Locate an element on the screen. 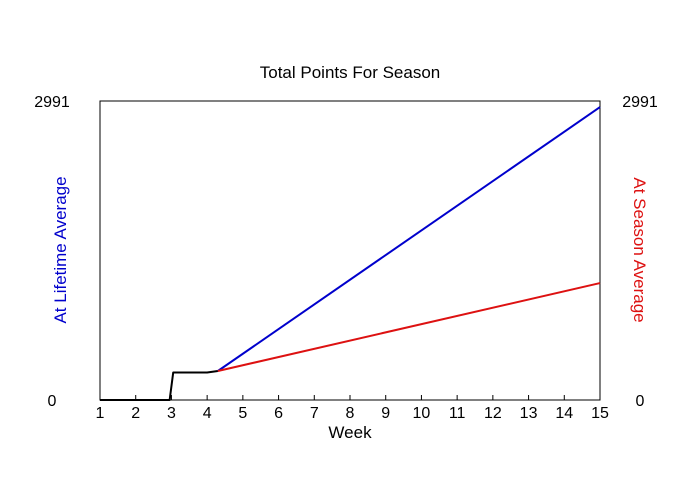 The height and width of the screenshot is (500, 700). chart-title: Total Points For Season is located at coordinates (350, 72).